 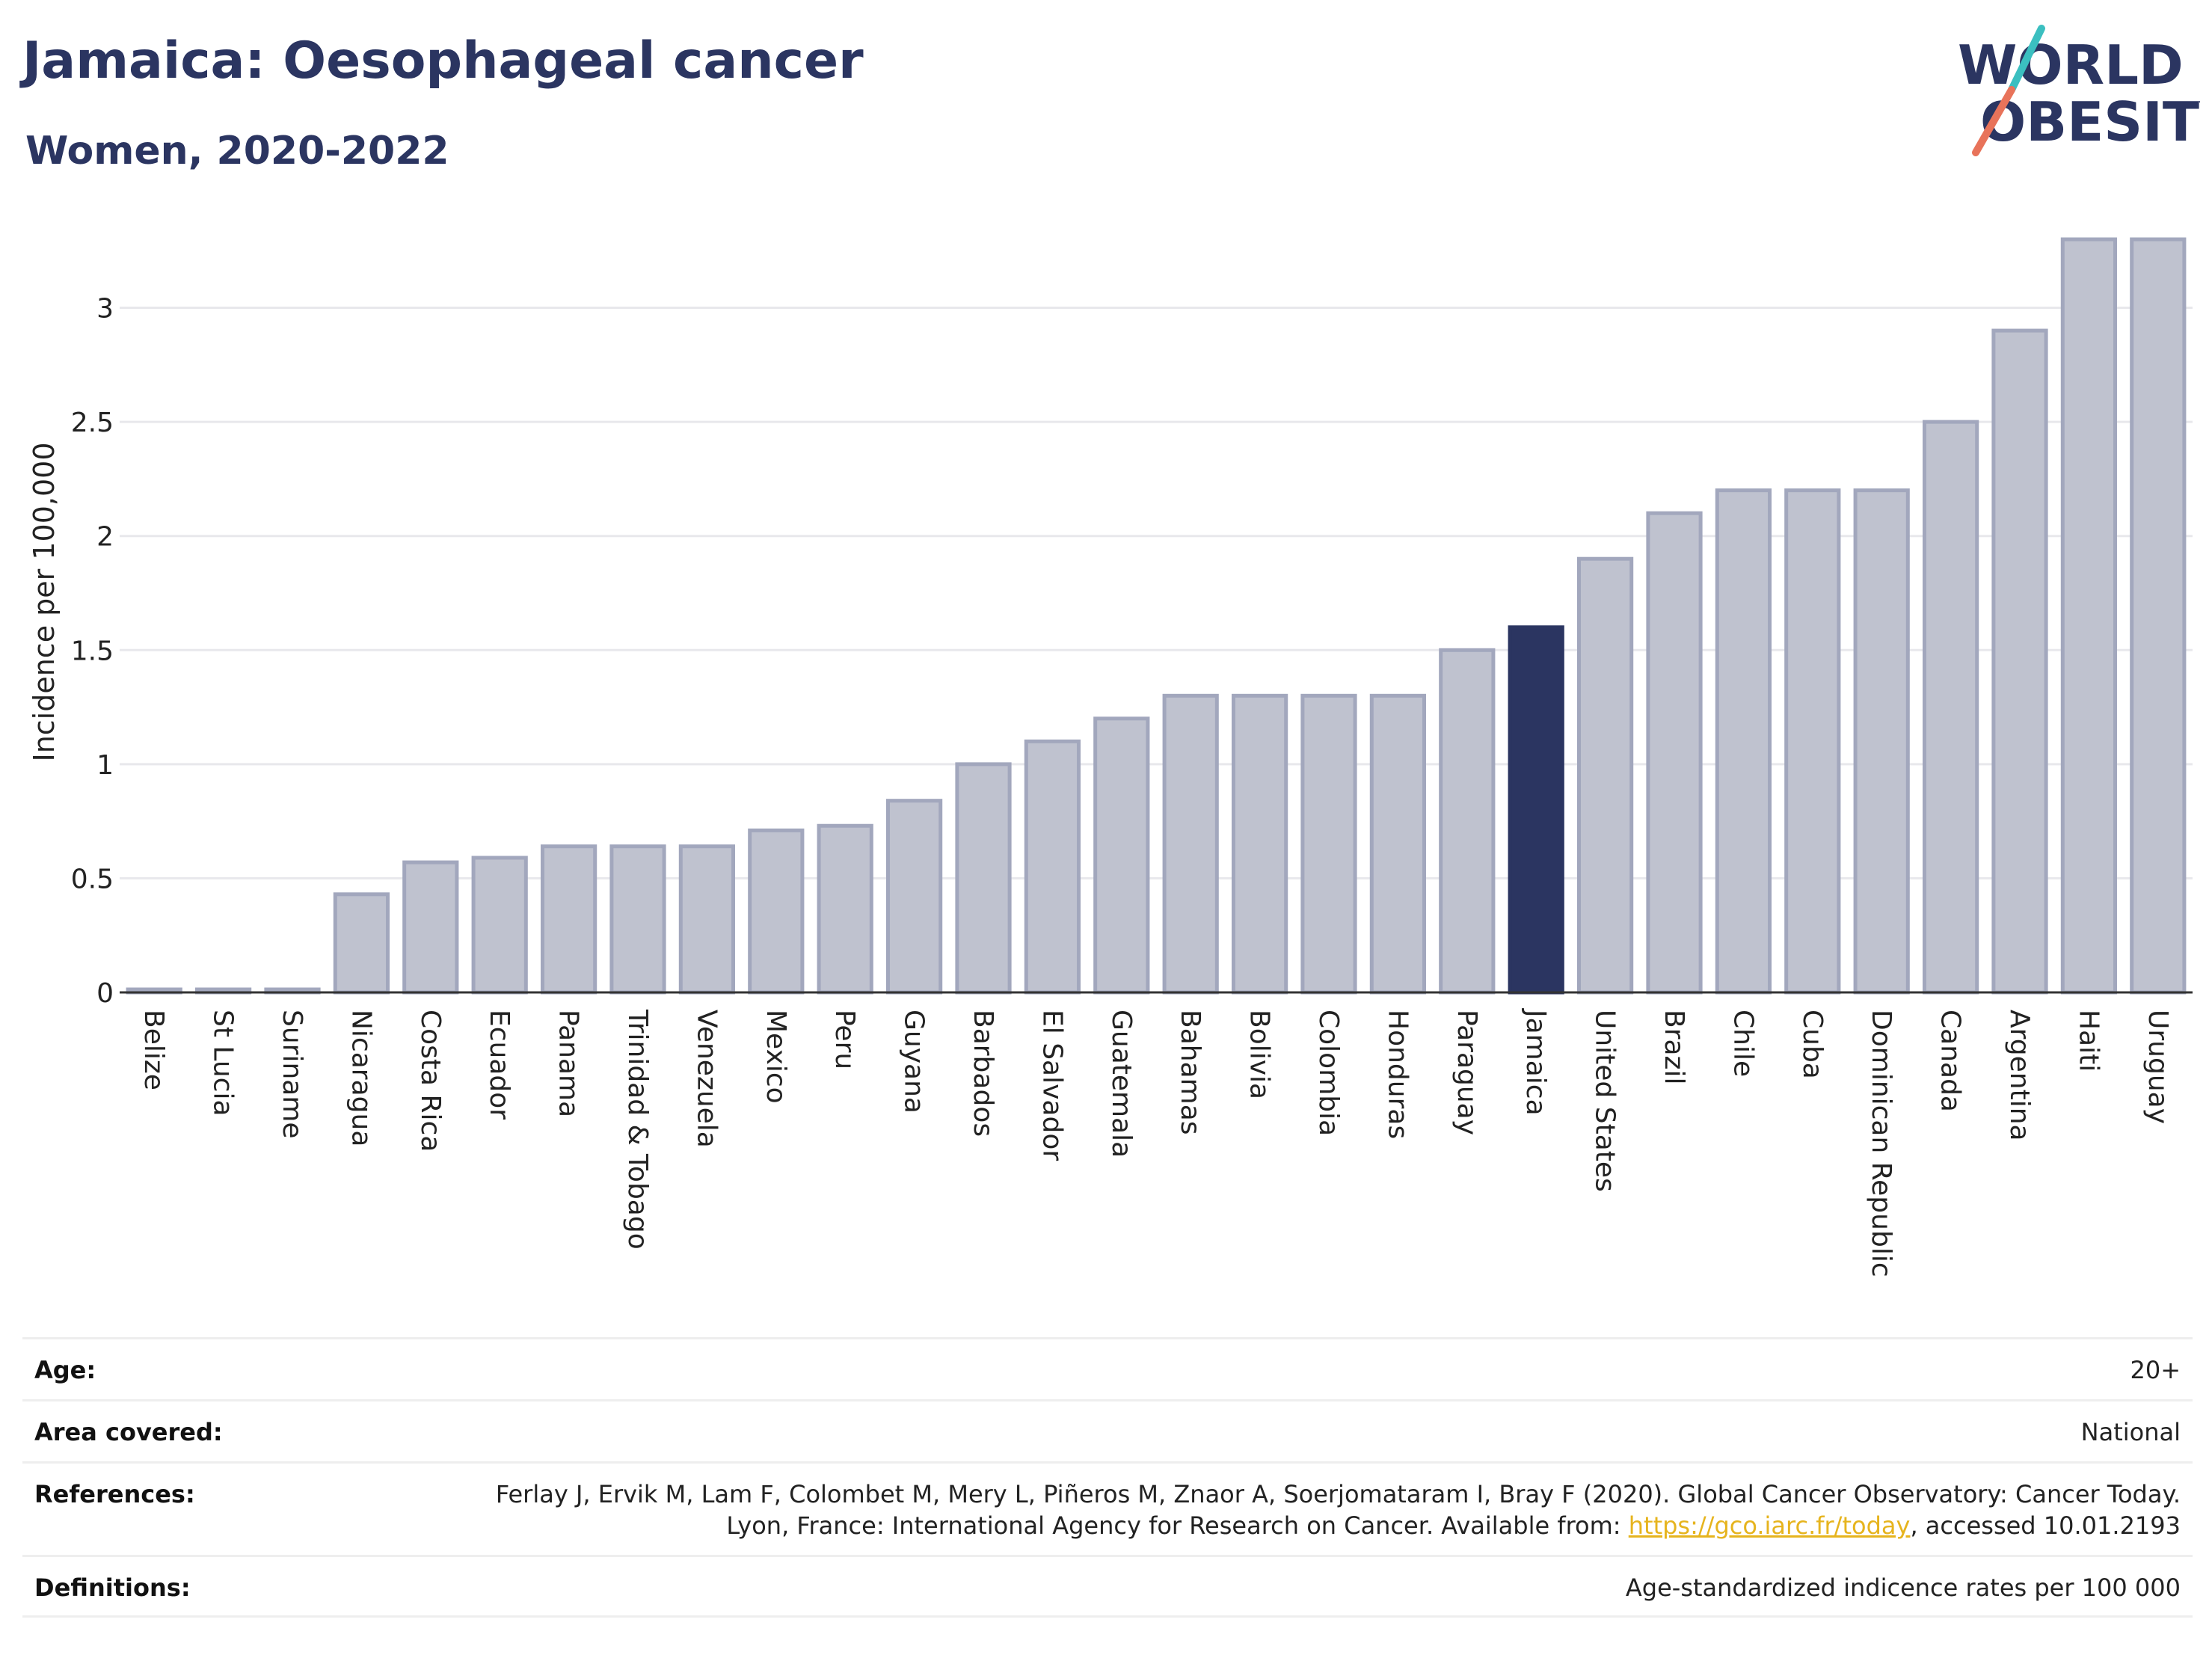 I want to click on age-label: Age:, so click(x=65, y=1370).